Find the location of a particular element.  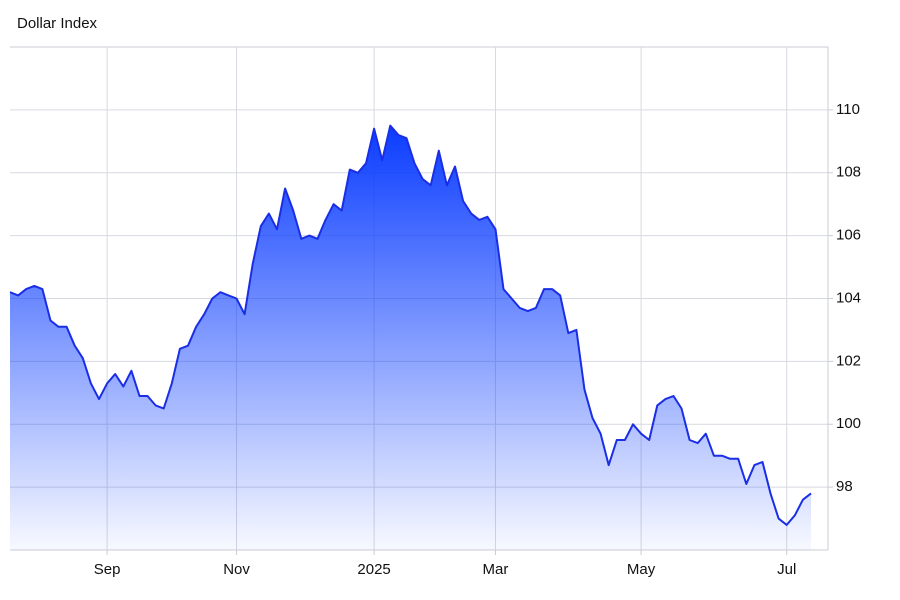

y-tick-label: 110 is located at coordinates (848, 109).